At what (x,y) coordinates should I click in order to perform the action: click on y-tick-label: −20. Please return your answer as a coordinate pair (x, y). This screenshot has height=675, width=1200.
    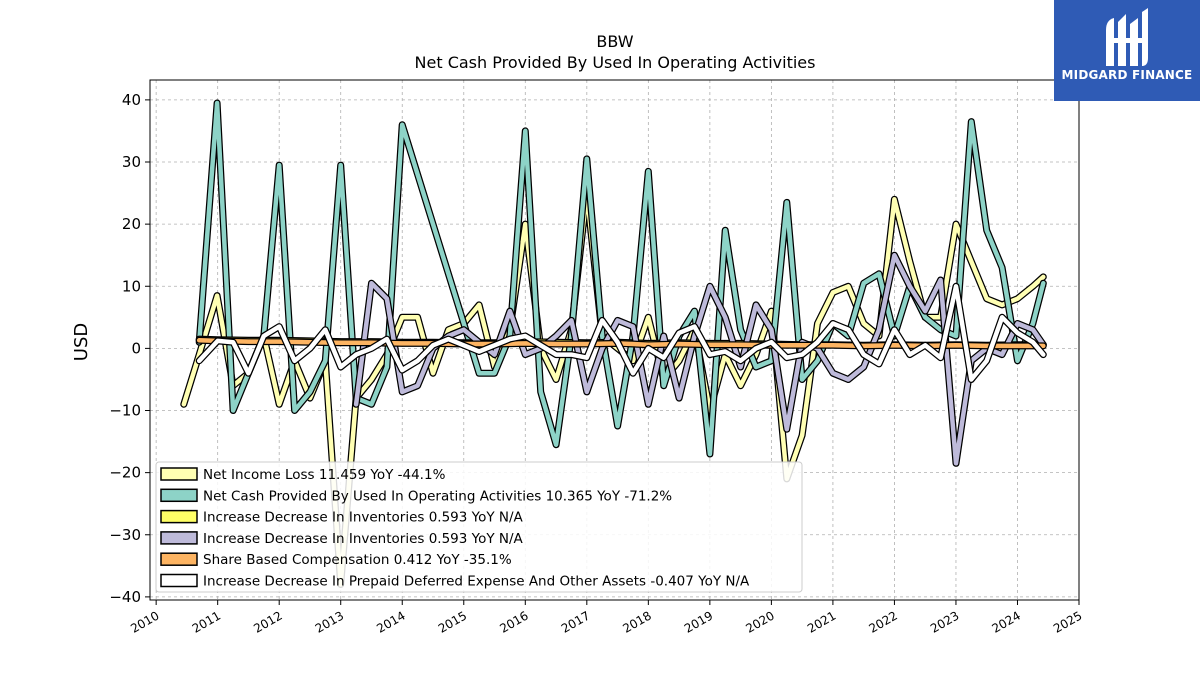
    Looking at the image, I should click on (125, 473).